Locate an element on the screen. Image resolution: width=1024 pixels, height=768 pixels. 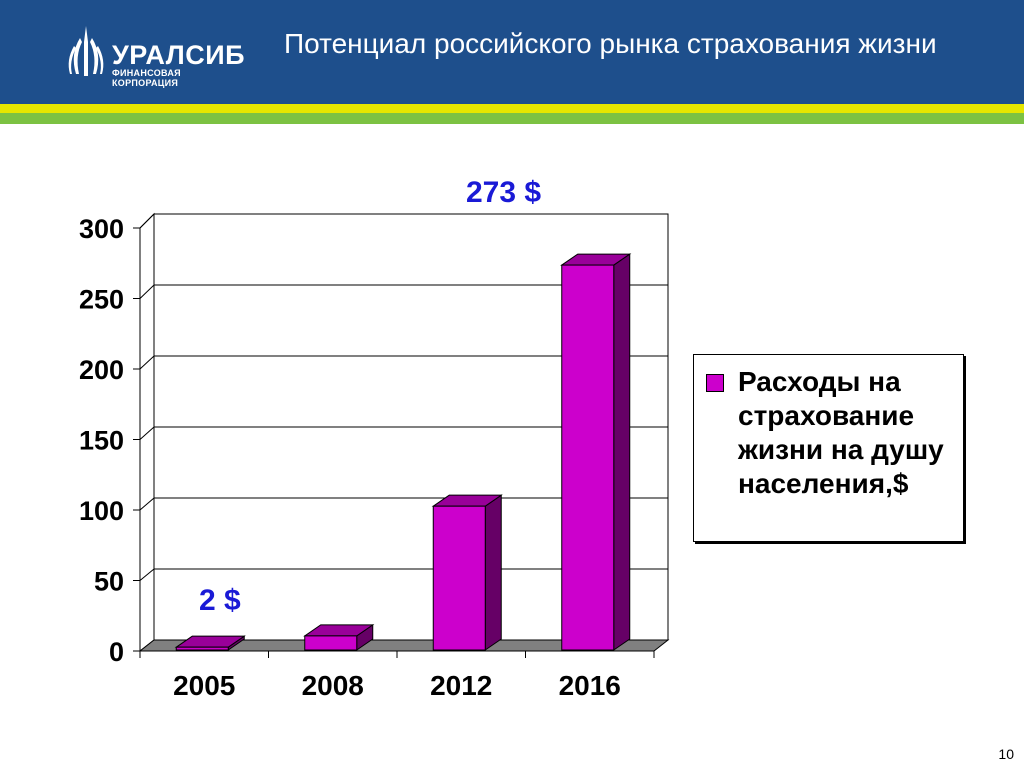
bar-2005 is located at coordinates (210, 643).